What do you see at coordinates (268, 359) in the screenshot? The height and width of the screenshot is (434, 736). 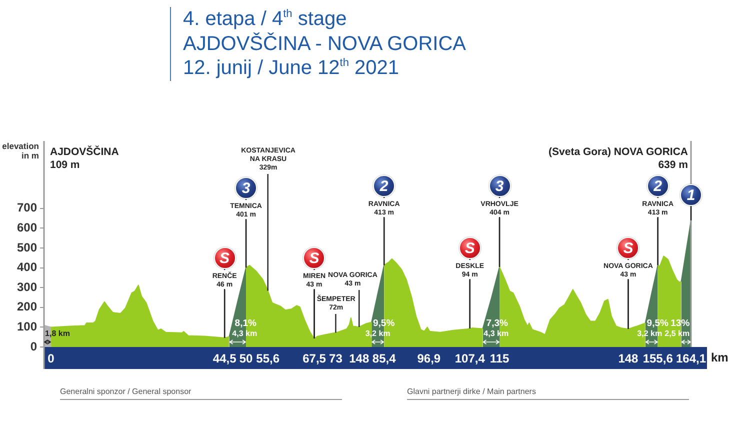 I see `x-tick-label: 55,6` at bounding box center [268, 359].